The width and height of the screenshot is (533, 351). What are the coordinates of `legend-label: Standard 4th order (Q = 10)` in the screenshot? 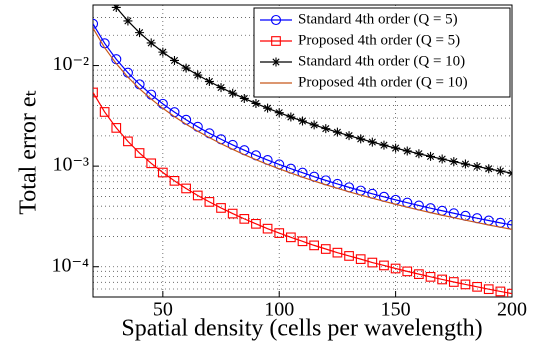 It's located at (381, 61).